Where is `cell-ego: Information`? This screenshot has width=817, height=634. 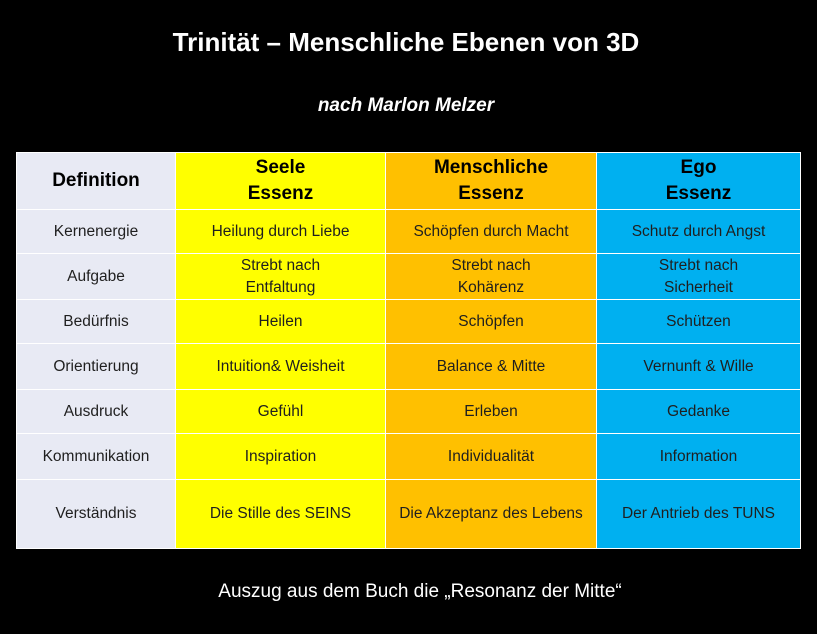 cell-ego: Information is located at coordinates (698, 456).